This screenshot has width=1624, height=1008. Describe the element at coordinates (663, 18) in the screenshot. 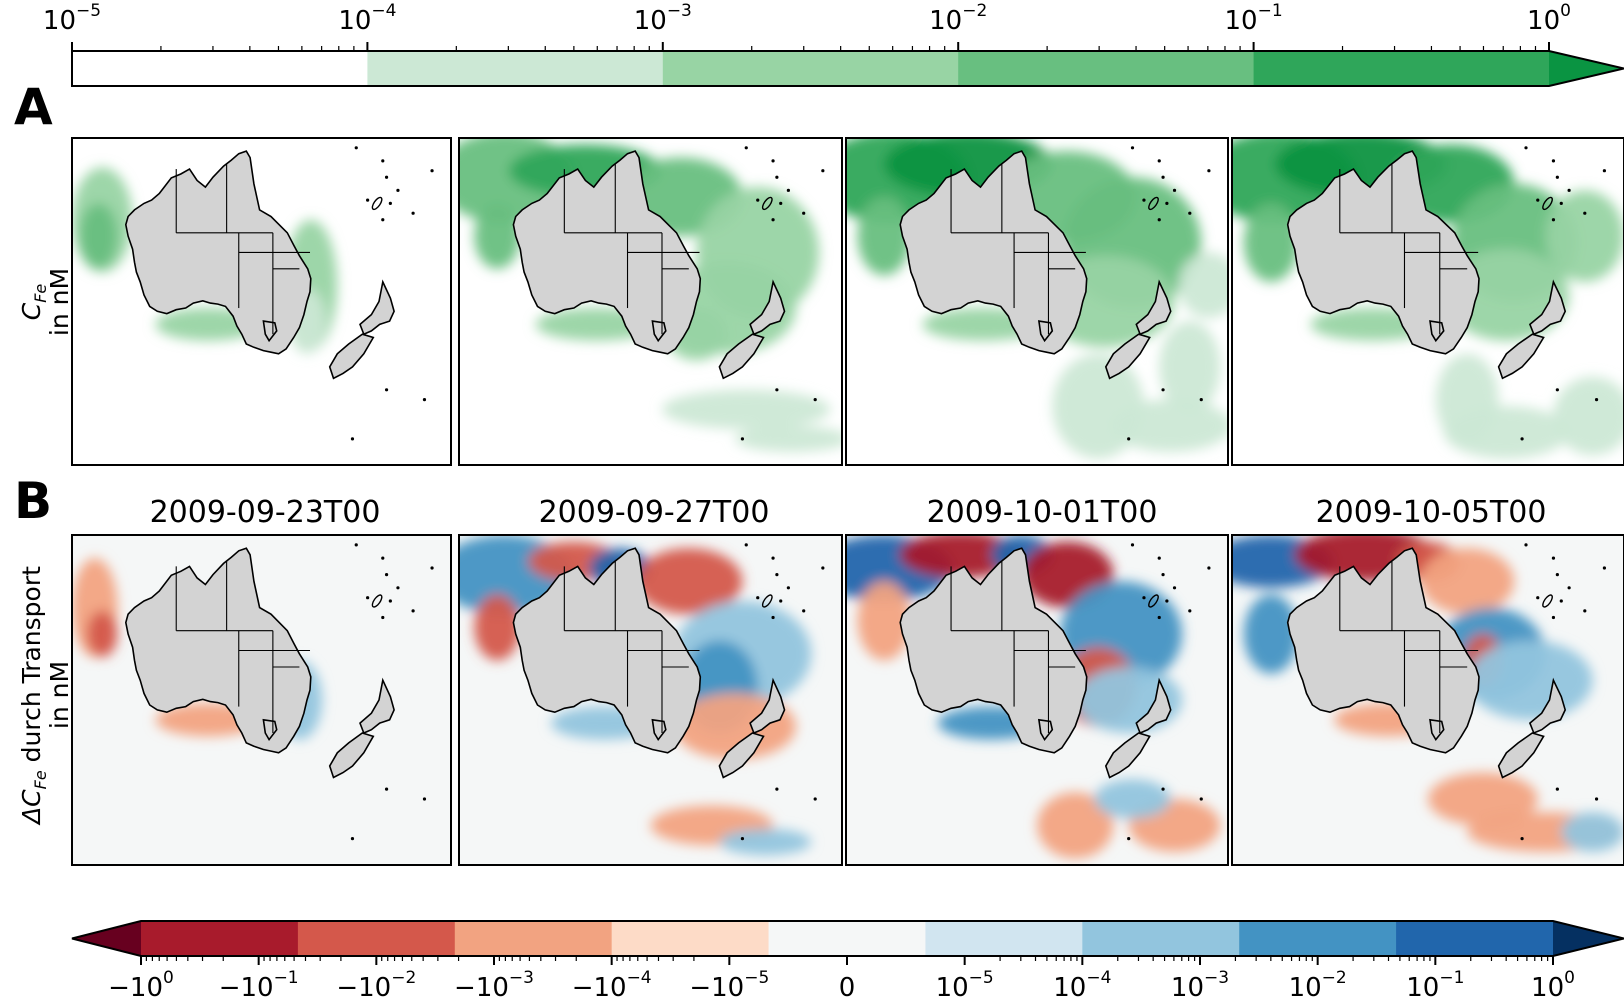

I see `top-colorbar-tick-label-3: 10⁻³` at that location.